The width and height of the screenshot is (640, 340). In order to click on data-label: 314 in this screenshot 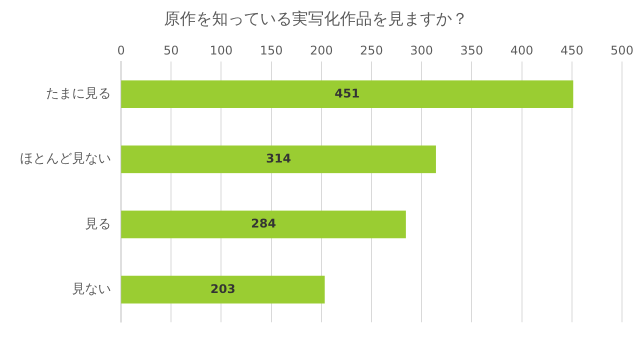, I will do `click(279, 158)`.